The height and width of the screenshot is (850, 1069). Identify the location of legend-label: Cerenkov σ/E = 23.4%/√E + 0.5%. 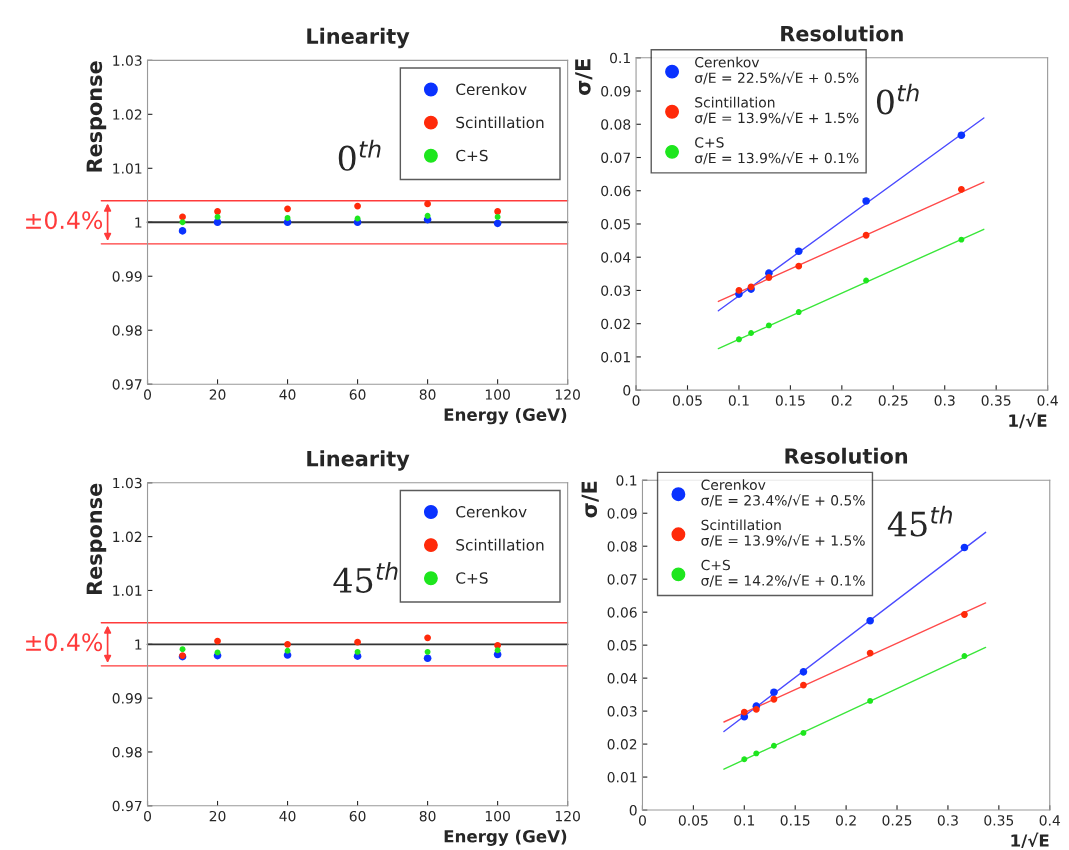
(783, 493).